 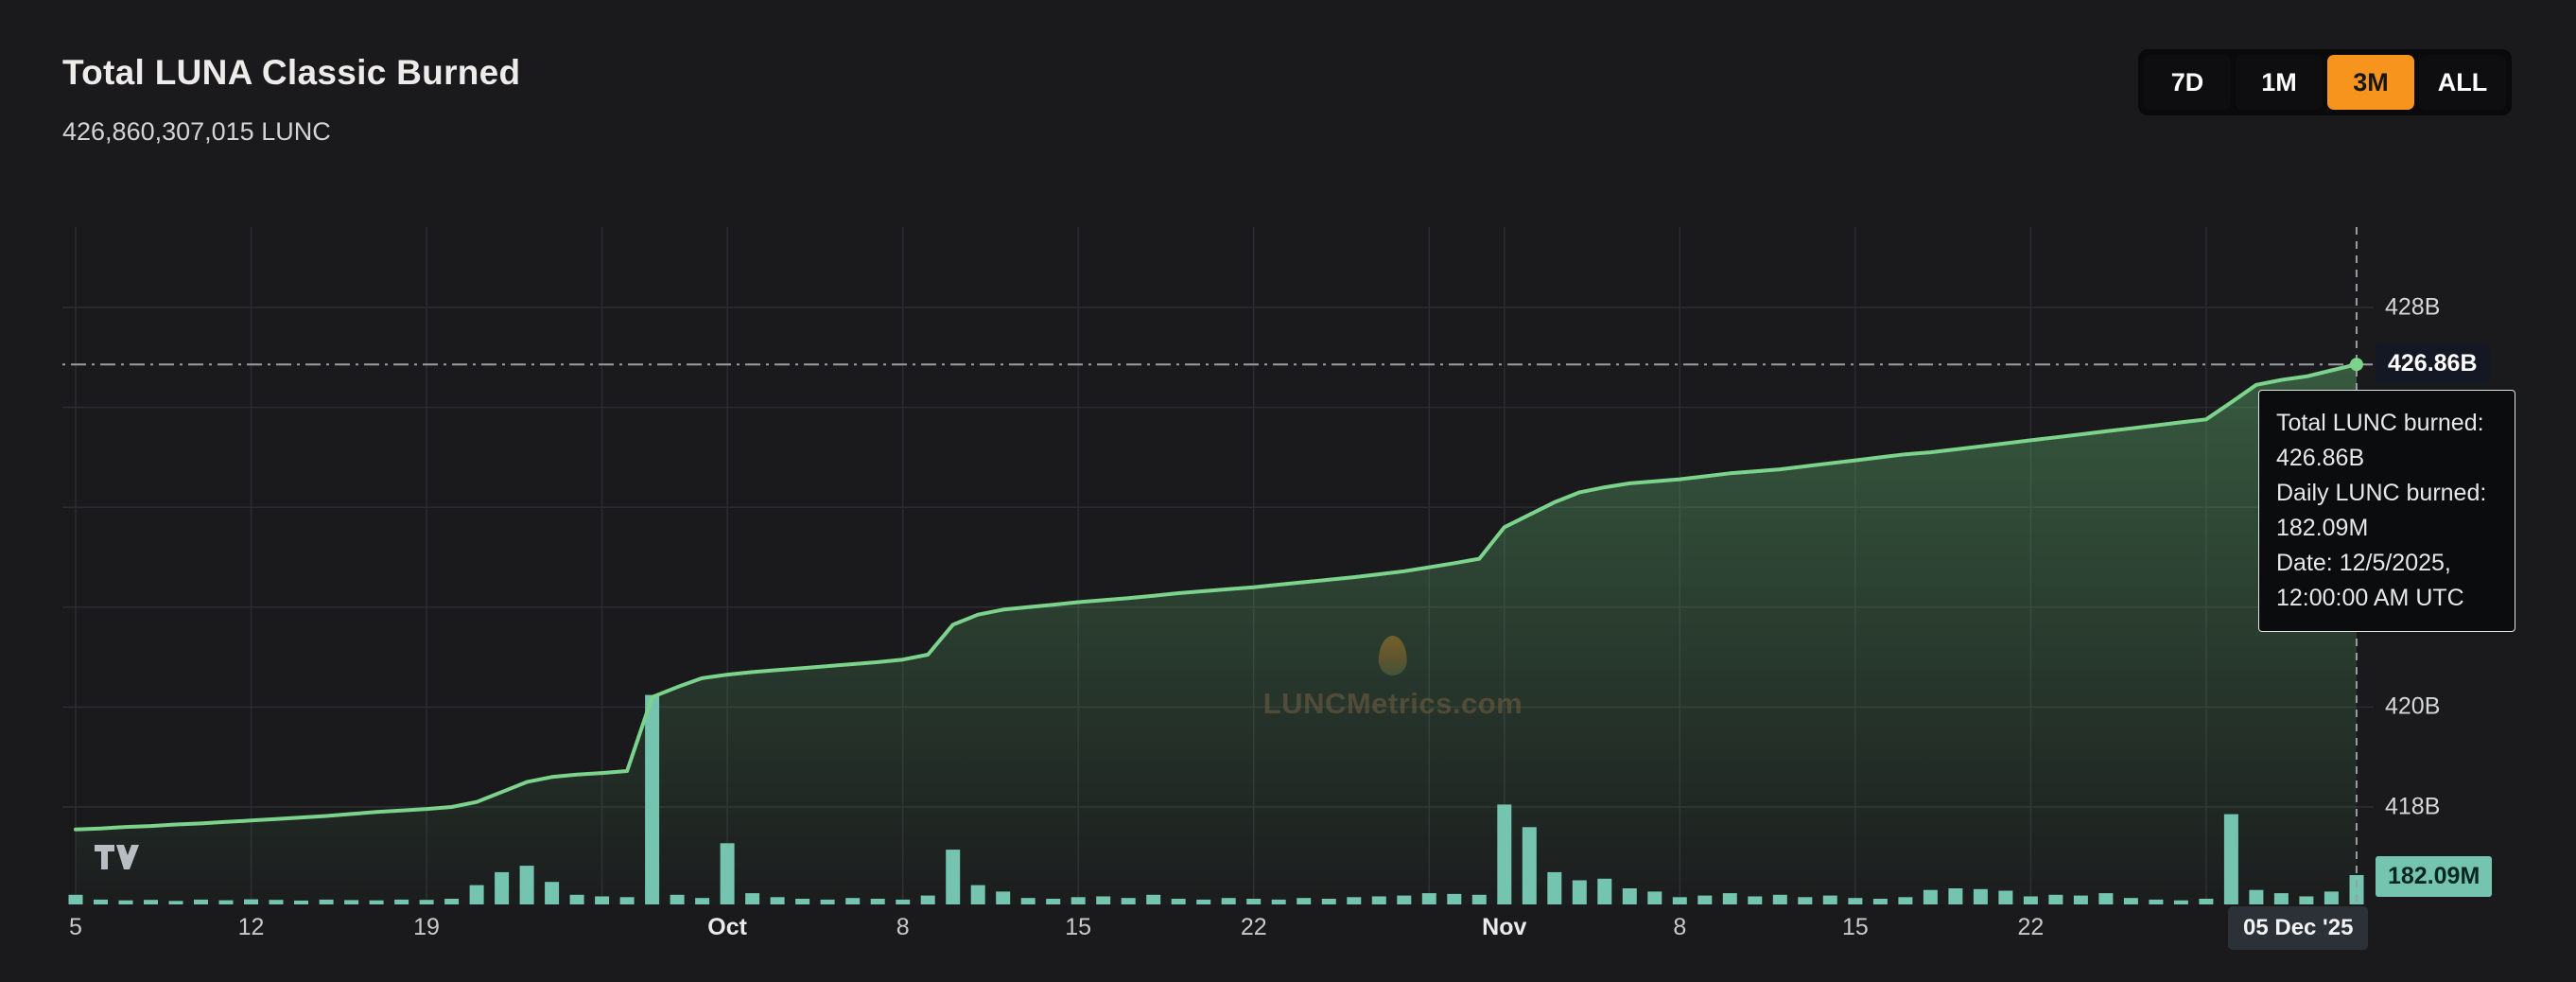 What do you see at coordinates (2298, 928) in the screenshot?
I see `current-date-badge: 05 Dec '25` at bounding box center [2298, 928].